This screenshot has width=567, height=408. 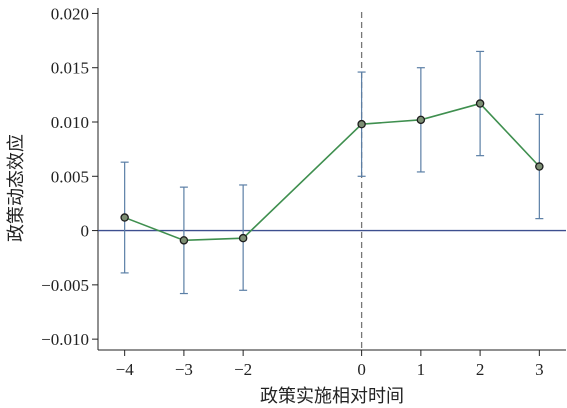 What do you see at coordinates (16, 188) in the screenshot?
I see `y-axis-title: 政策动态效应` at bounding box center [16, 188].